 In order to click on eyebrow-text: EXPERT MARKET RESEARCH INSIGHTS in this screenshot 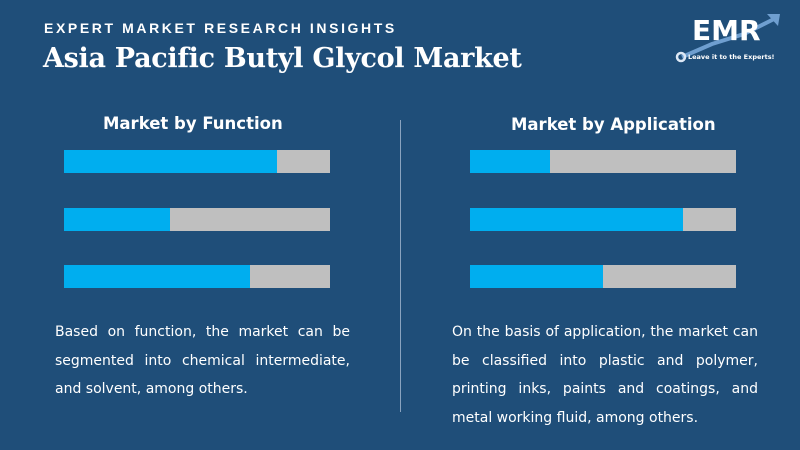, I will do `click(220, 28)`.